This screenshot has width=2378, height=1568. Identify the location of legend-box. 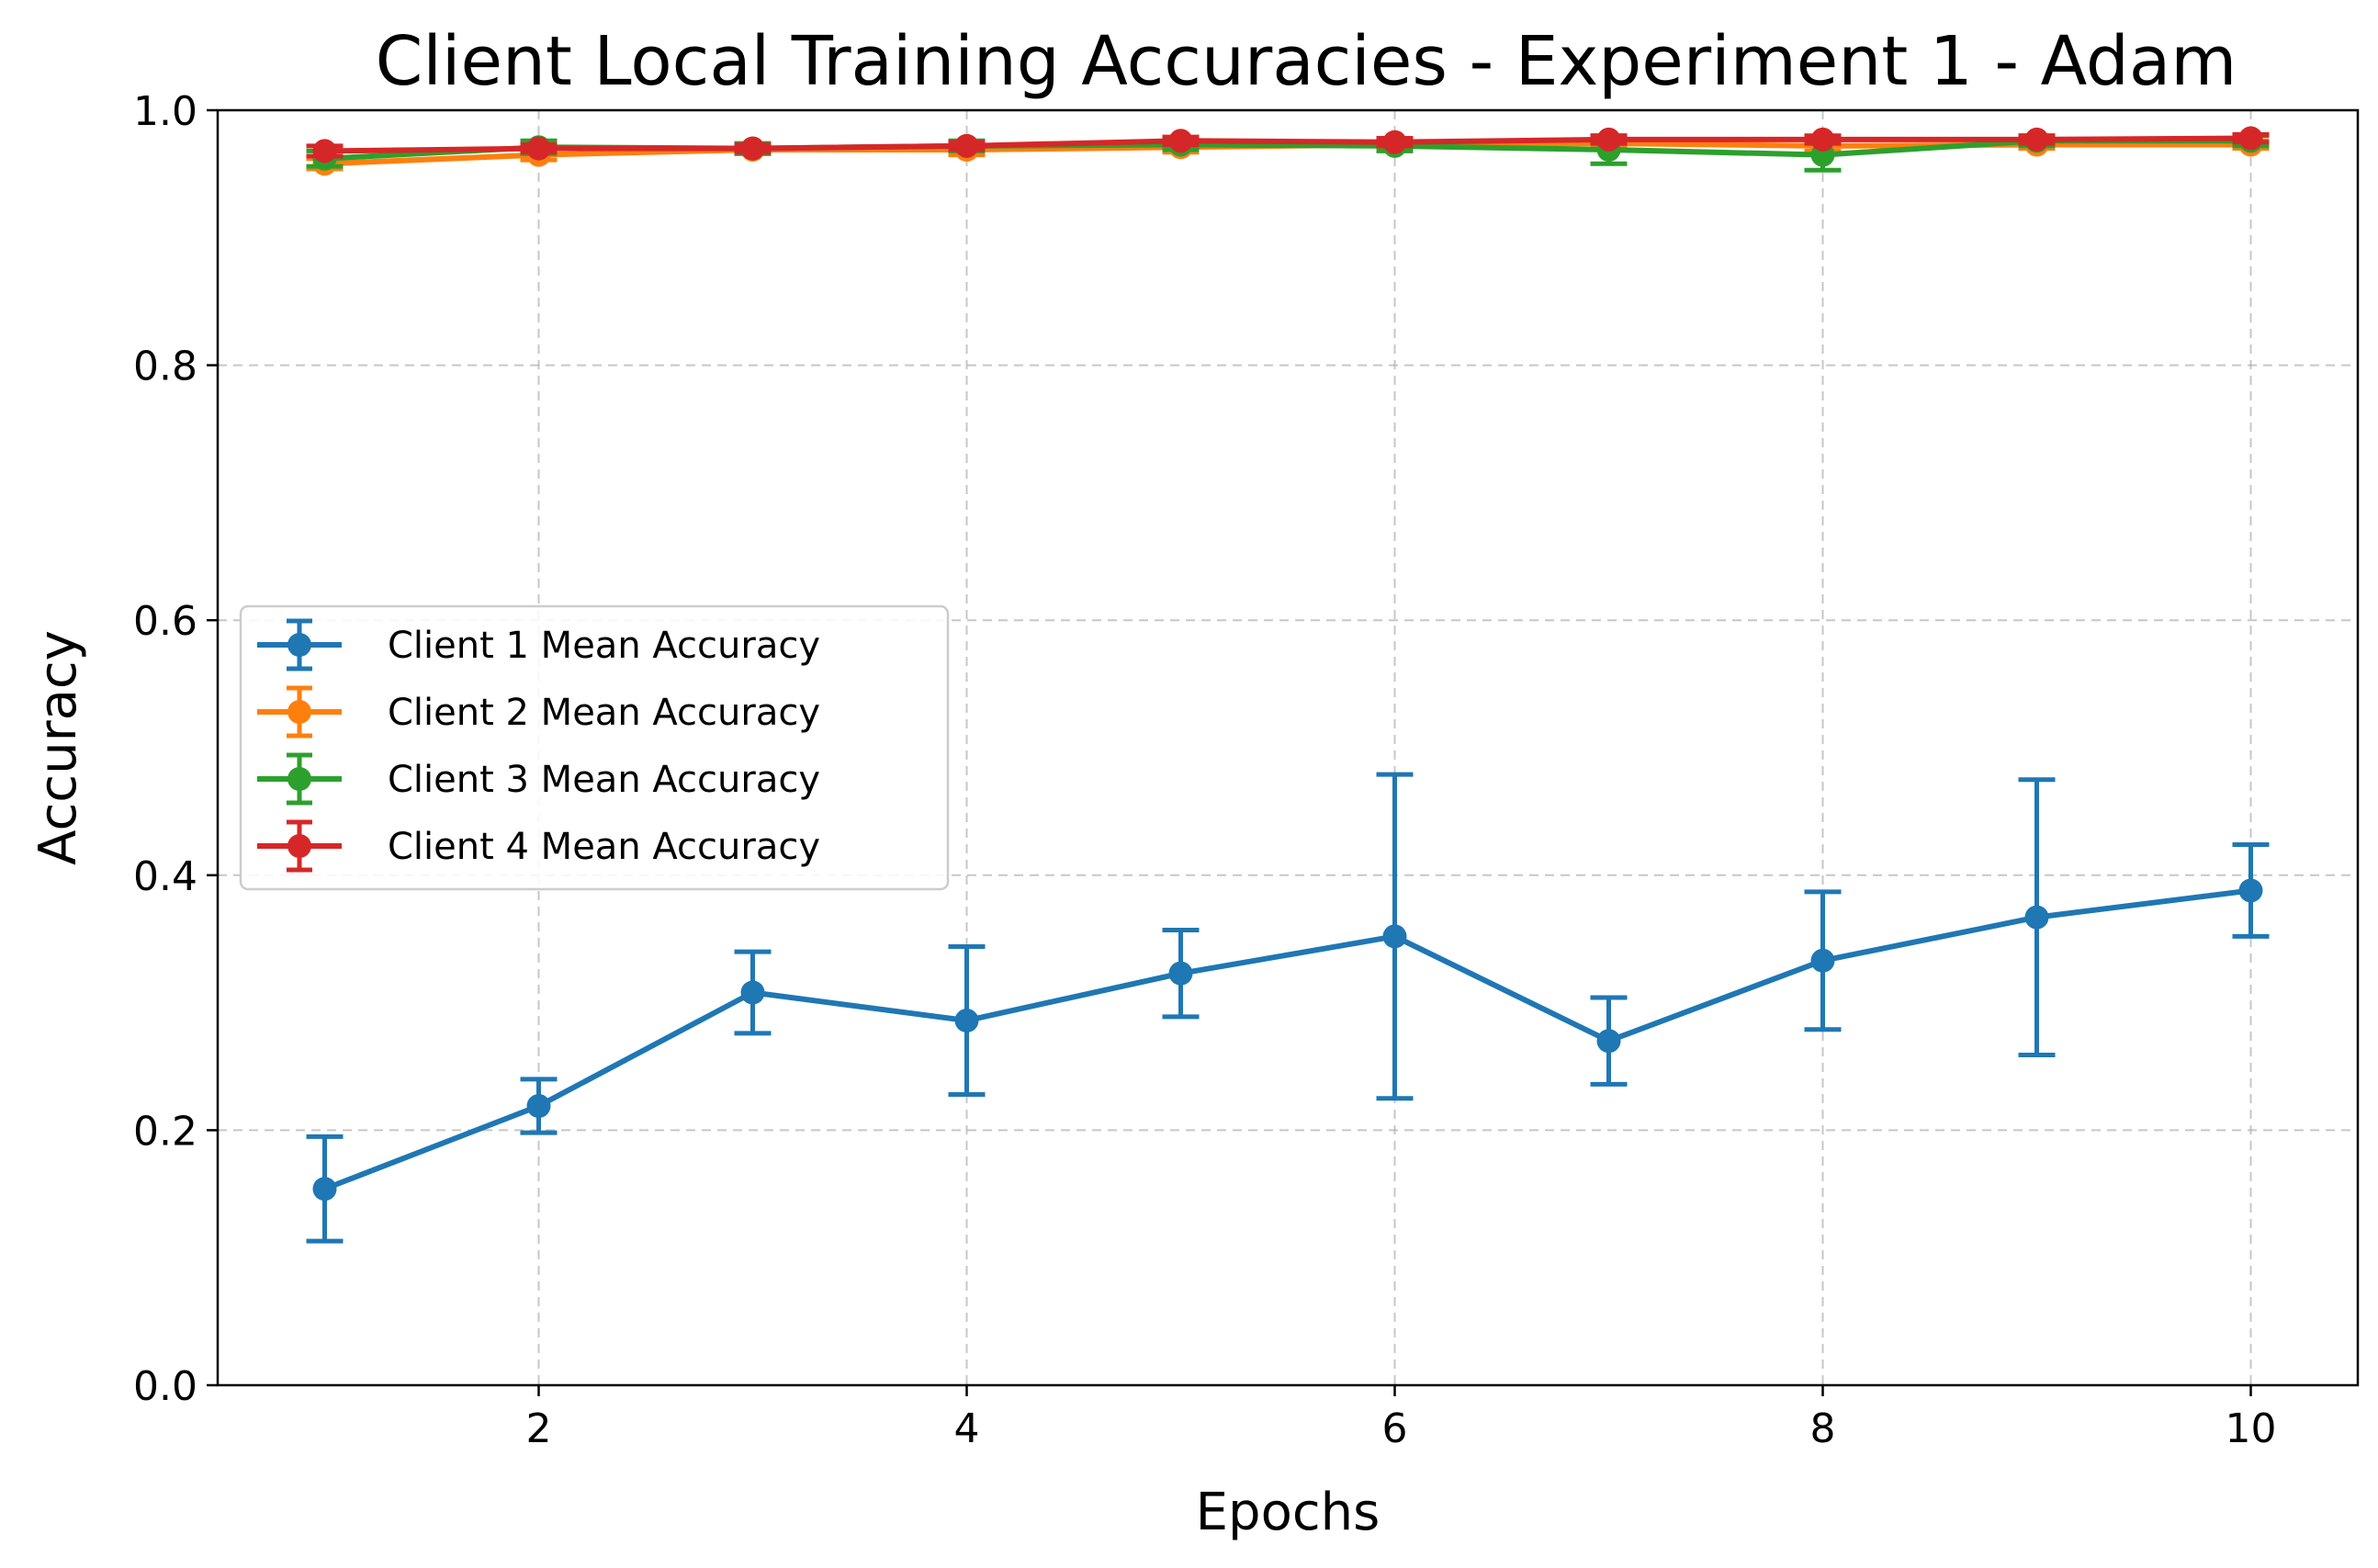
(594, 747).